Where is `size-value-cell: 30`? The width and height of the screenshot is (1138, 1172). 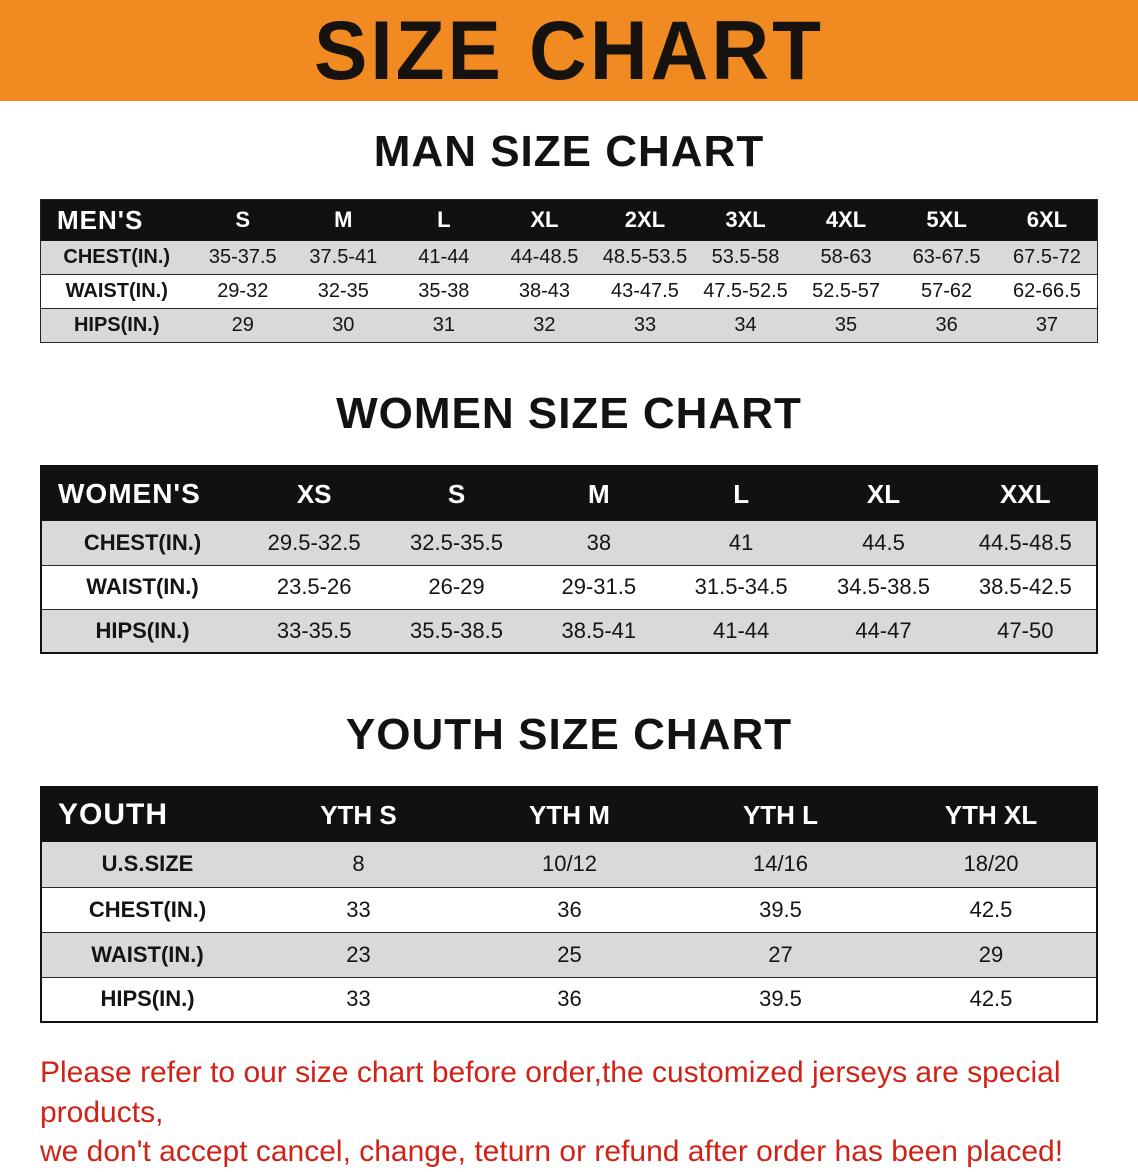 size-value-cell: 30 is located at coordinates (343, 325).